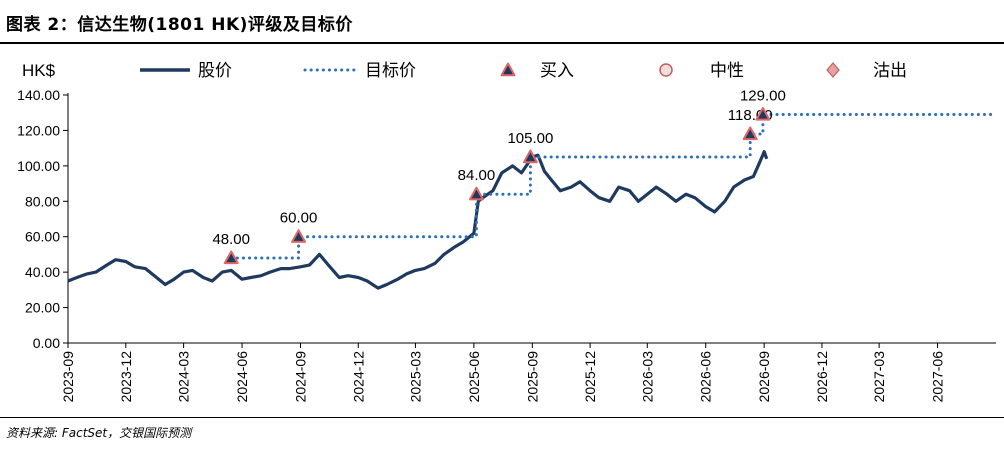 The height and width of the screenshot is (453, 1004). Describe the element at coordinates (763, 95) in the screenshot. I see `target-price-label: 129.00` at that location.